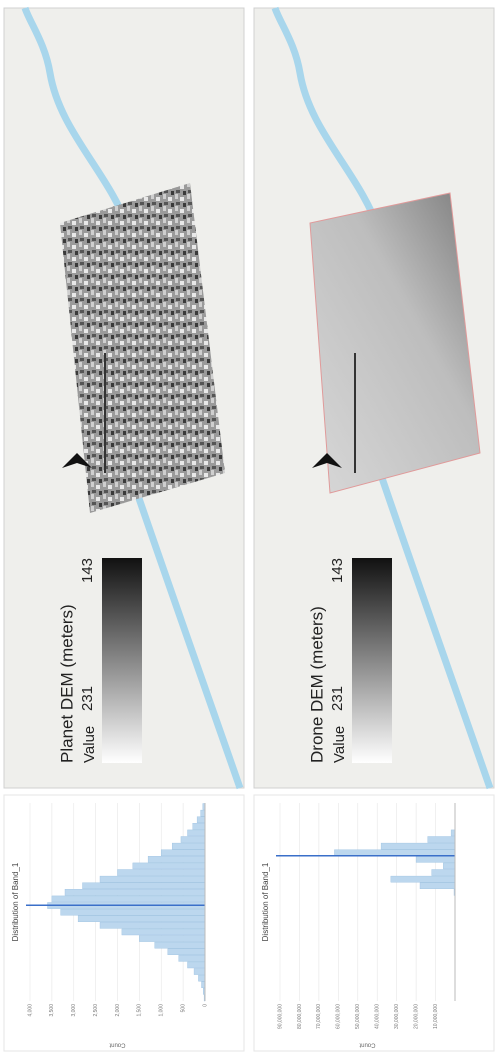 Image resolution: width=499 pixels, height=1053 pixels. Describe the element at coordinates (378, 1016) in the screenshot. I see `y-tick-label: 40,000,000` at that location.